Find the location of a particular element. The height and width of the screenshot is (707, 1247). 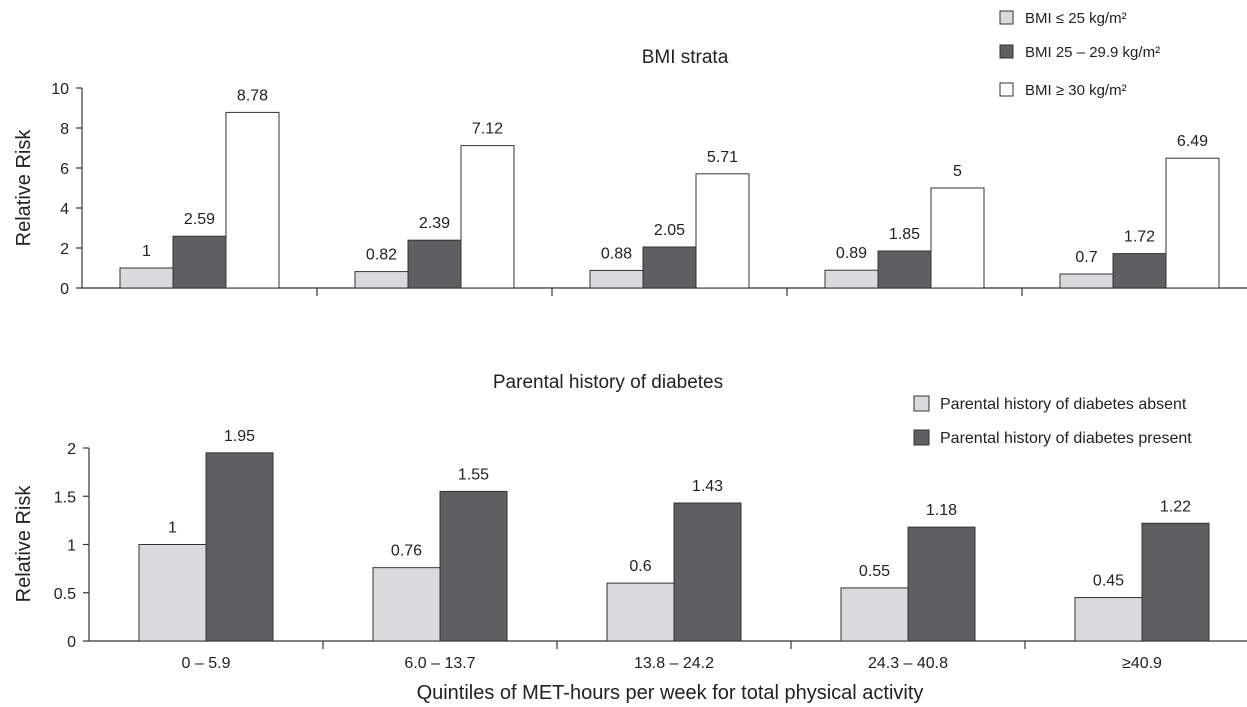

value-label: 0.89 is located at coordinates (851, 253).